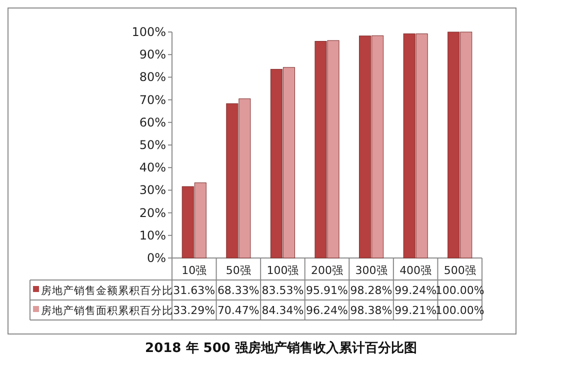  Describe the element at coordinates (327, 270) in the screenshot. I see `x-tick-label: 200强` at that location.